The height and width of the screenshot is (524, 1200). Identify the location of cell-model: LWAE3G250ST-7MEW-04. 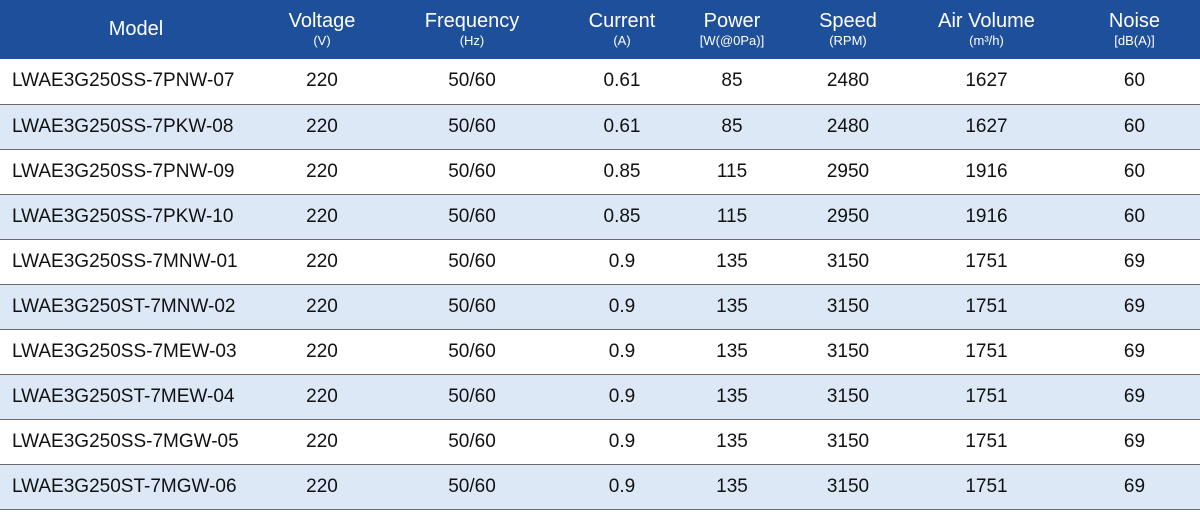
(123, 396).